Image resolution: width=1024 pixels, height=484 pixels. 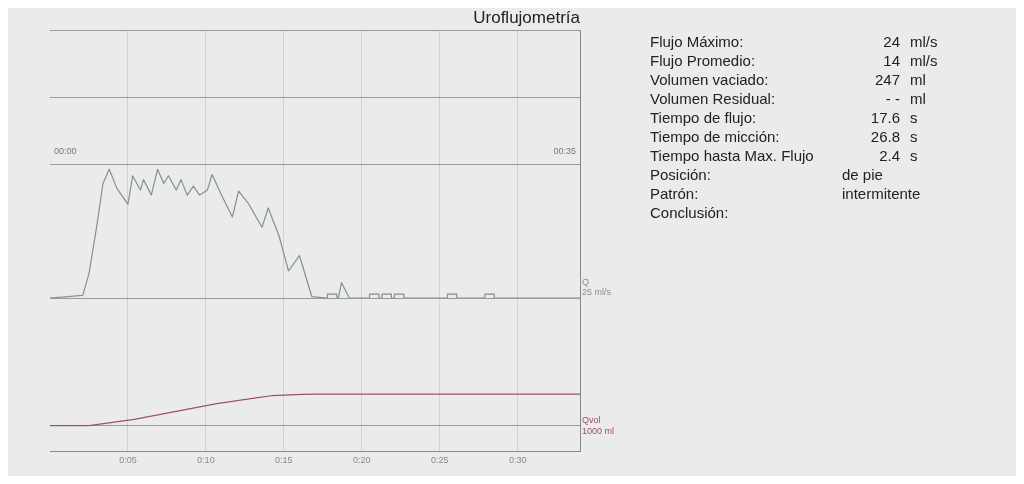 What do you see at coordinates (788, 79) in the screenshot?
I see `text: Volumen vaciado: 247 ml` at bounding box center [788, 79].